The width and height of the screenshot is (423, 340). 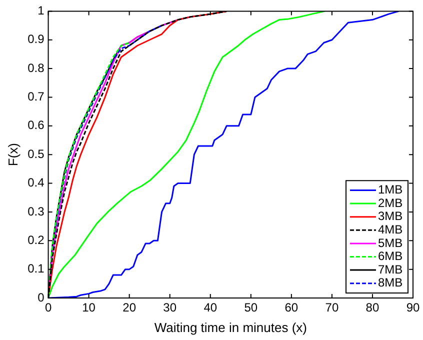 I want to click on y-tick-label: 0.7, so click(x=36, y=97).